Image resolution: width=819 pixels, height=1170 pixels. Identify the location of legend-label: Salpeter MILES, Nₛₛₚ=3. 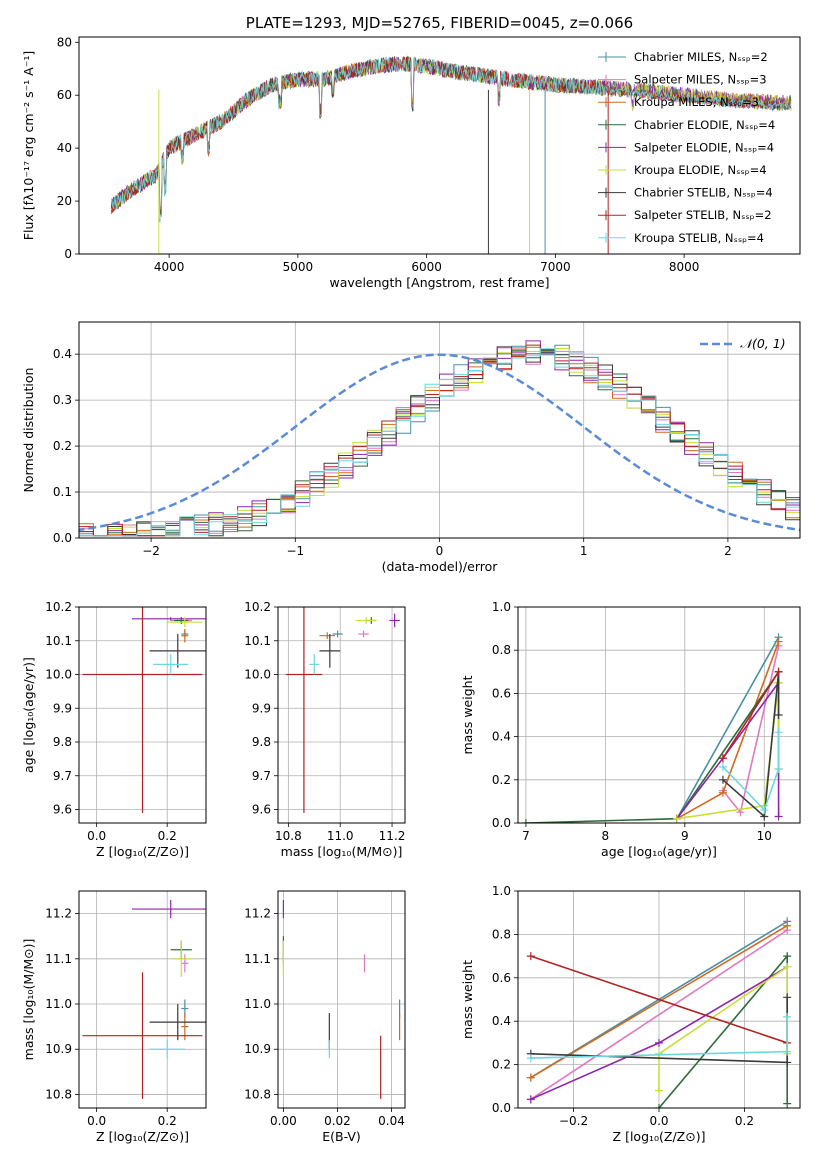
(700, 80).